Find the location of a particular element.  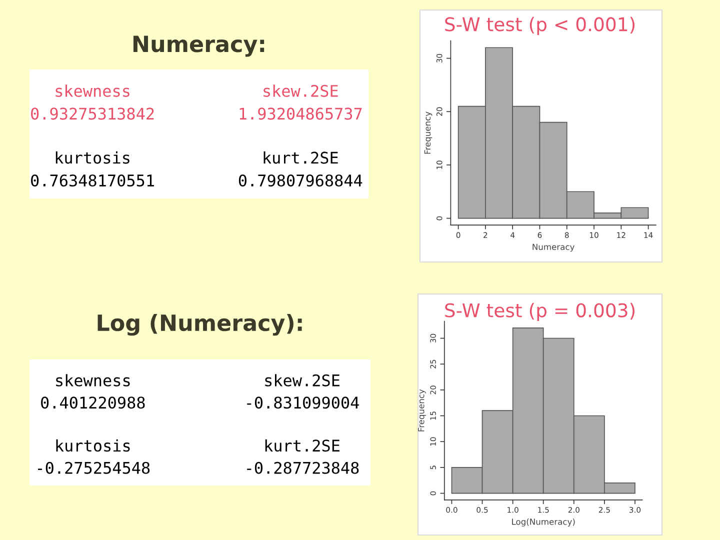

data-label: 0.79807968844 is located at coordinates (300, 180).